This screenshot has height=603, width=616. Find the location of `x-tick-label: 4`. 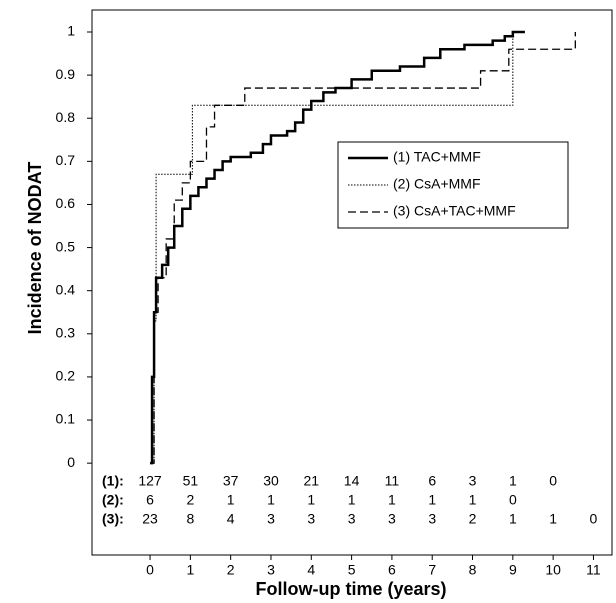

x-tick-label: 4 is located at coordinates (311, 570).